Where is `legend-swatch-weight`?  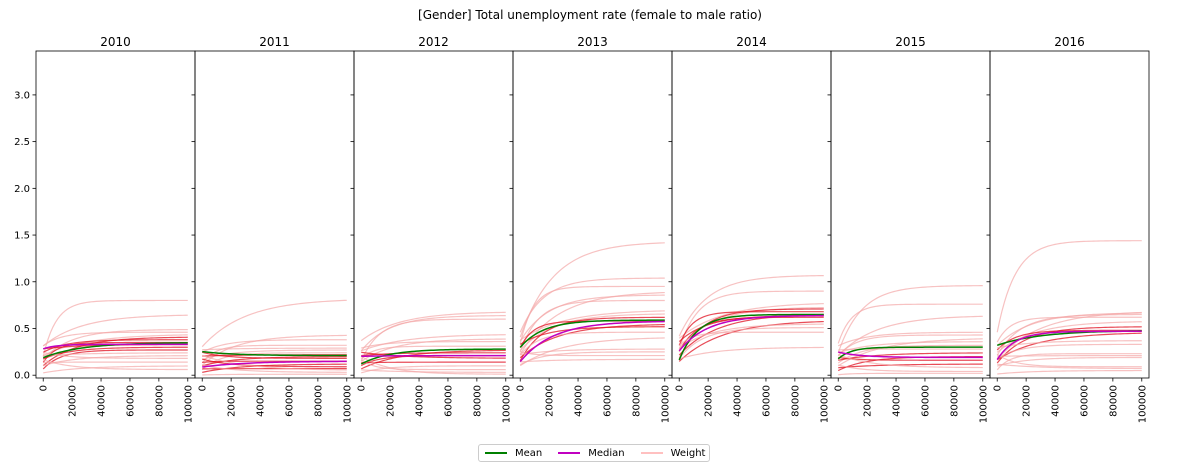 legend-swatch-weight is located at coordinates (651, 453).